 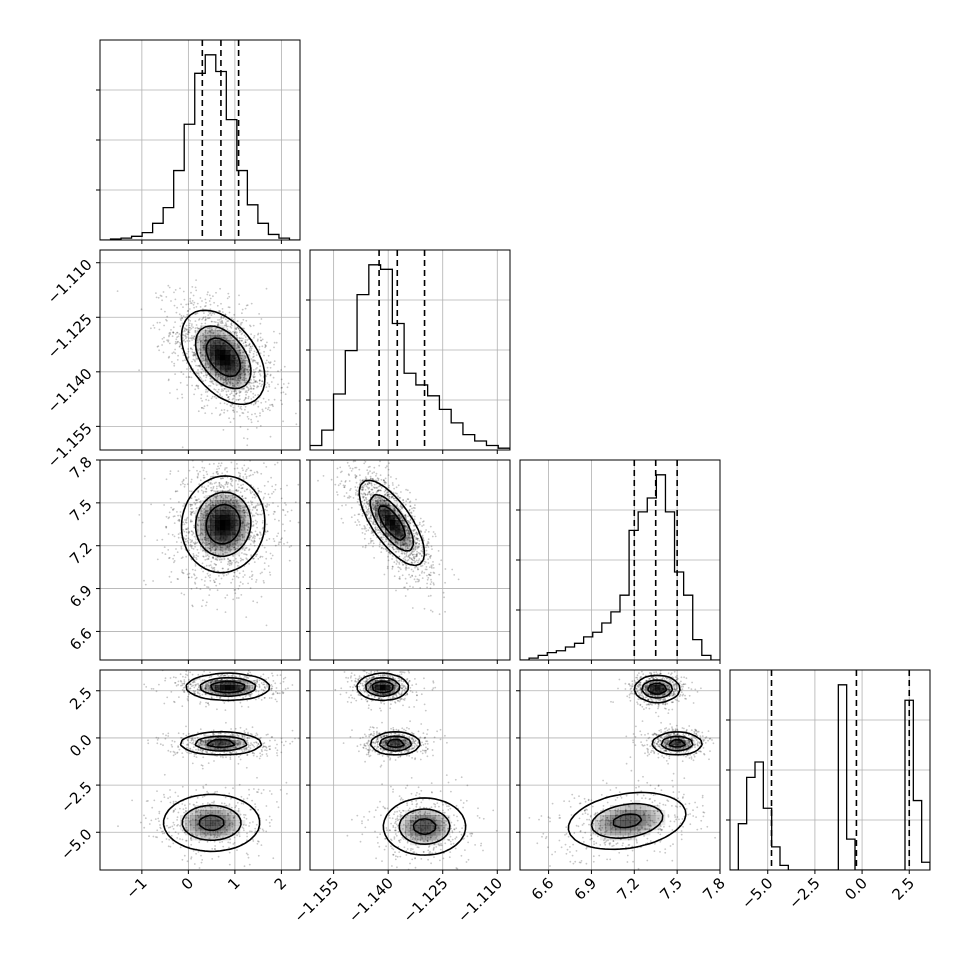 I want to click on y-tick-label-3-2: 0.0, so click(x=81, y=746).